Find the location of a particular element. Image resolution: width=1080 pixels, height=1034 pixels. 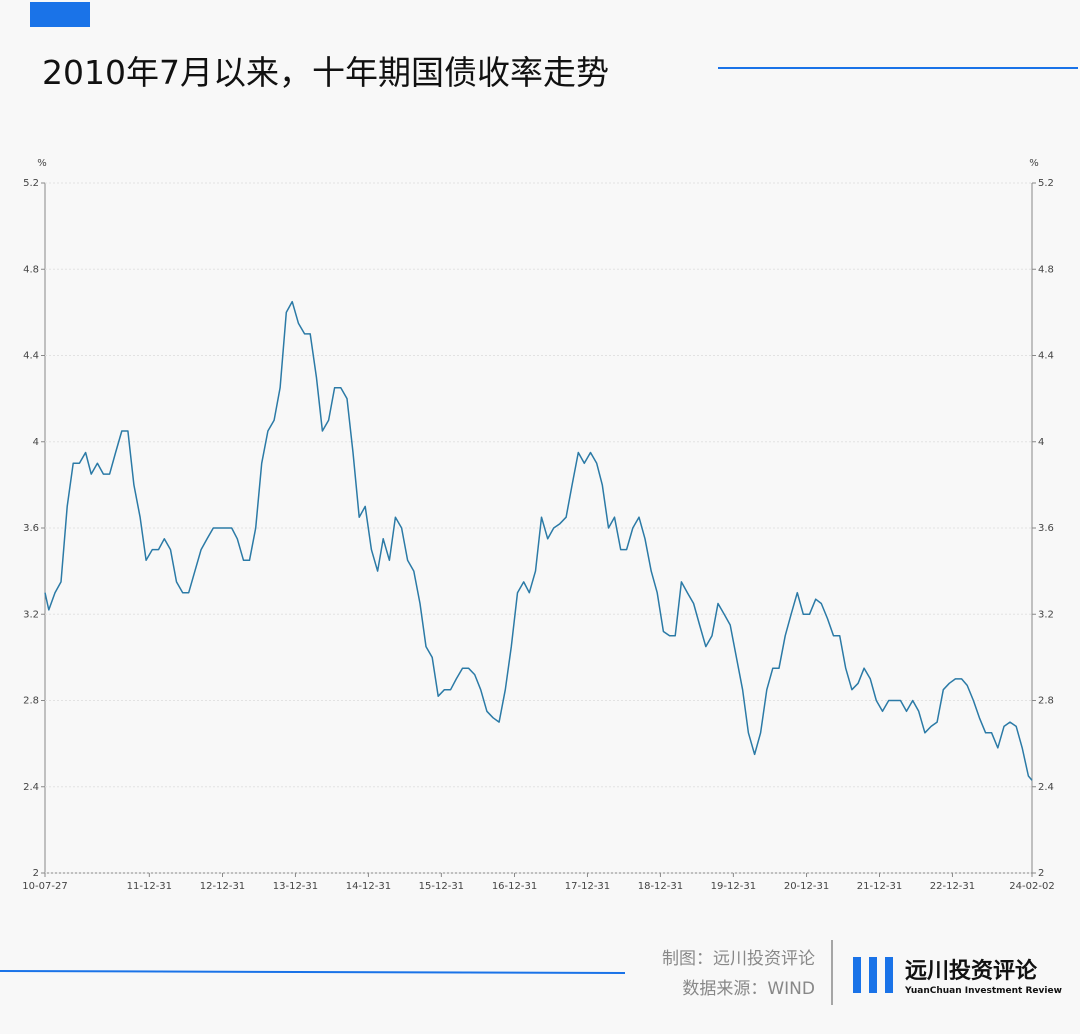

x-tick-label: 20-12-31 is located at coordinates (806, 886).